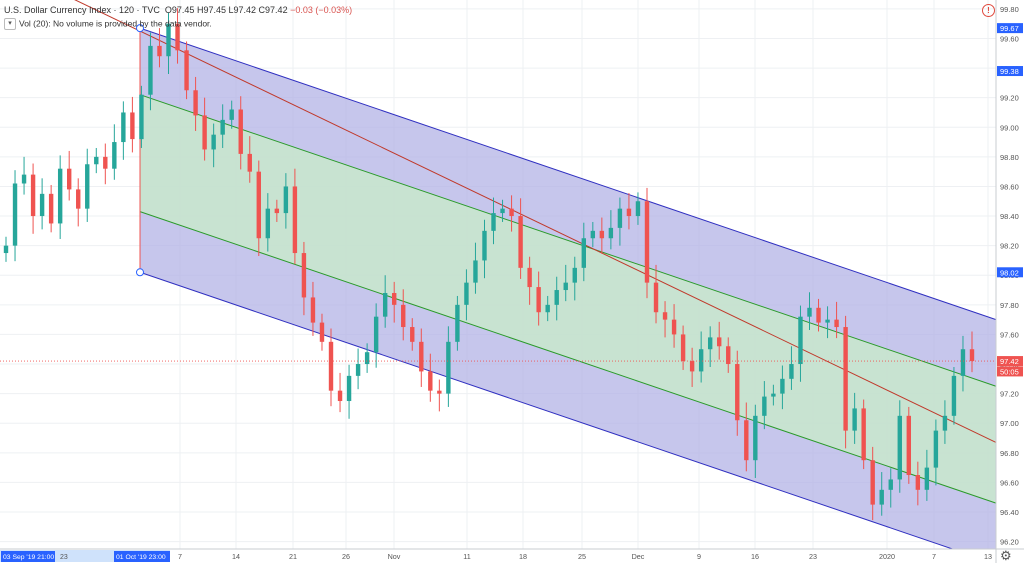  What do you see at coordinates (887, 556) in the screenshot?
I see `time-tick-label: 2020` at bounding box center [887, 556].